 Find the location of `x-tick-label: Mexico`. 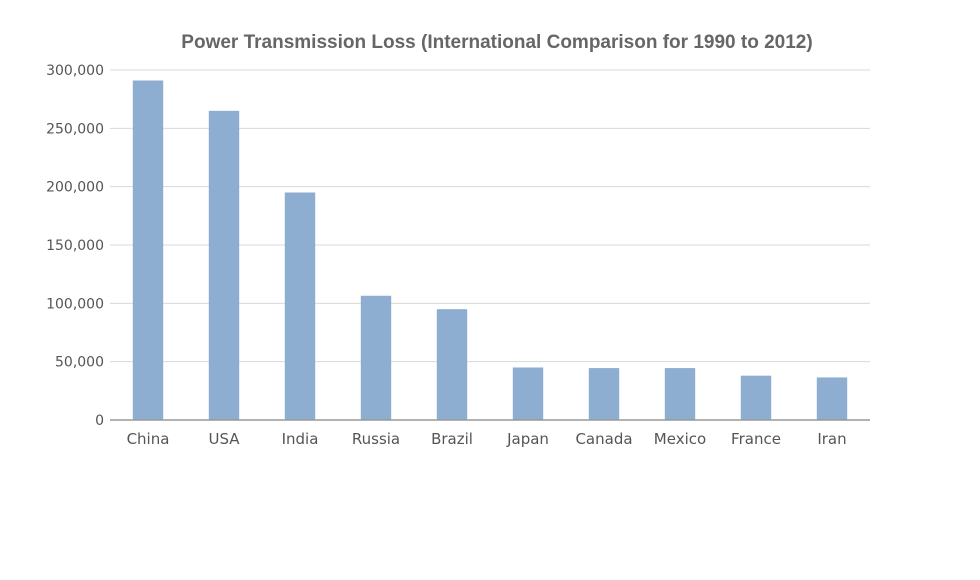

x-tick-label: Mexico is located at coordinates (680, 439).